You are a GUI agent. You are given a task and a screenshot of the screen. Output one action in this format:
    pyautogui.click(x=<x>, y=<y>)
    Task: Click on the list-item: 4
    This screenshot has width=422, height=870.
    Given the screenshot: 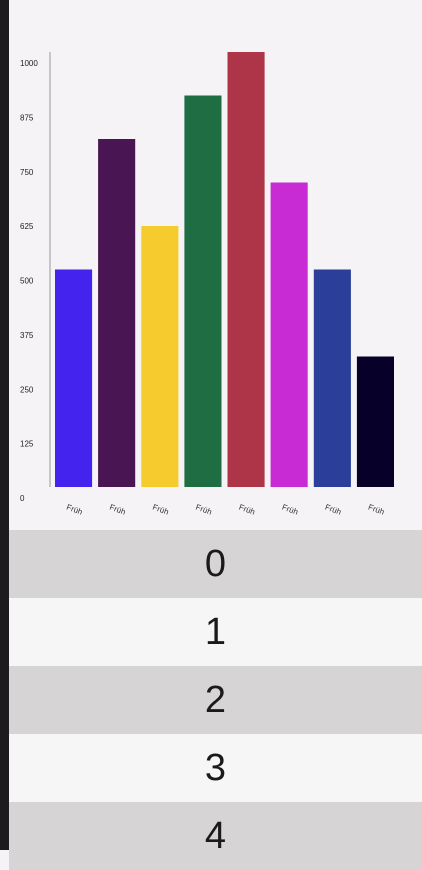 What is the action you would take?
    pyautogui.click(x=215, y=836)
    